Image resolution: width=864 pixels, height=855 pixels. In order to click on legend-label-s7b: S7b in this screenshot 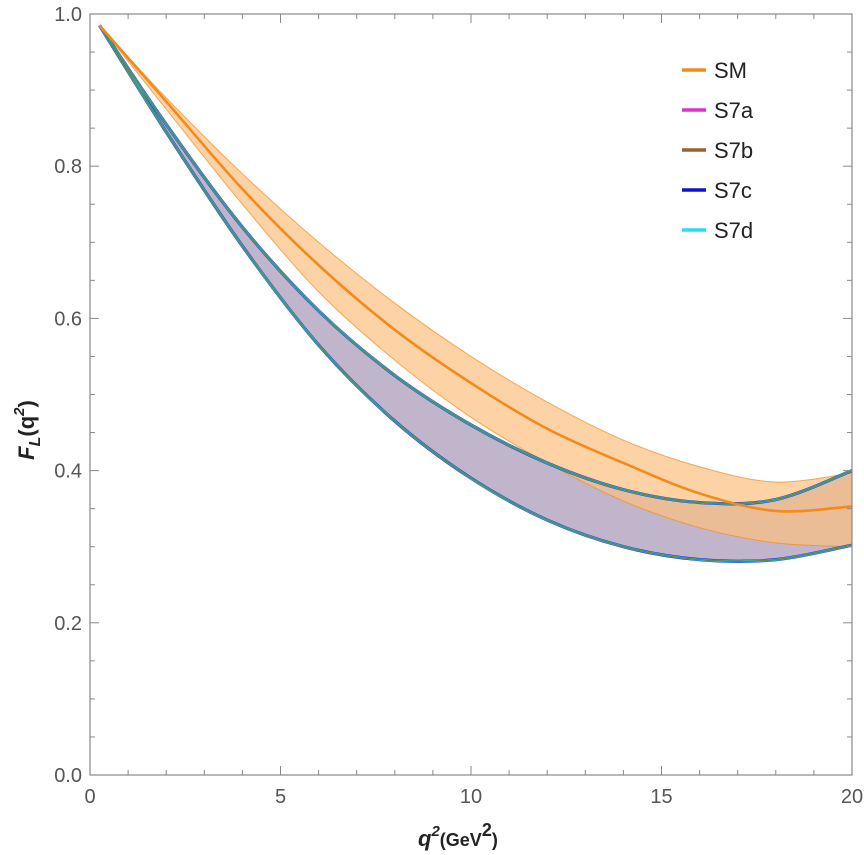, I will do `click(733, 150)`.